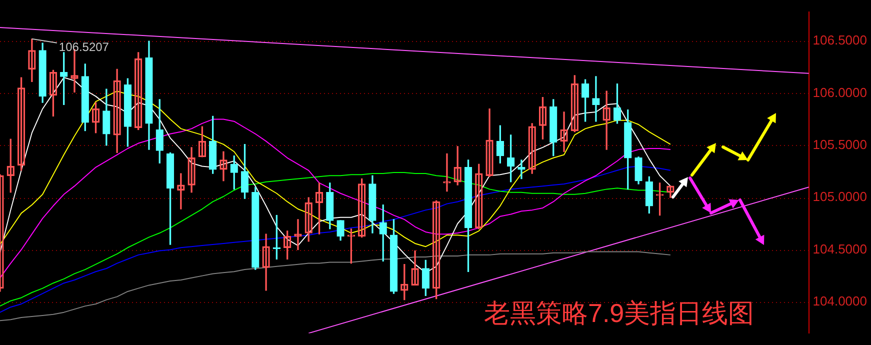 This screenshot has width=871, height=345. Describe the element at coordinates (840, 300) in the screenshot. I see `y-tick-label: 104.0000` at that location.